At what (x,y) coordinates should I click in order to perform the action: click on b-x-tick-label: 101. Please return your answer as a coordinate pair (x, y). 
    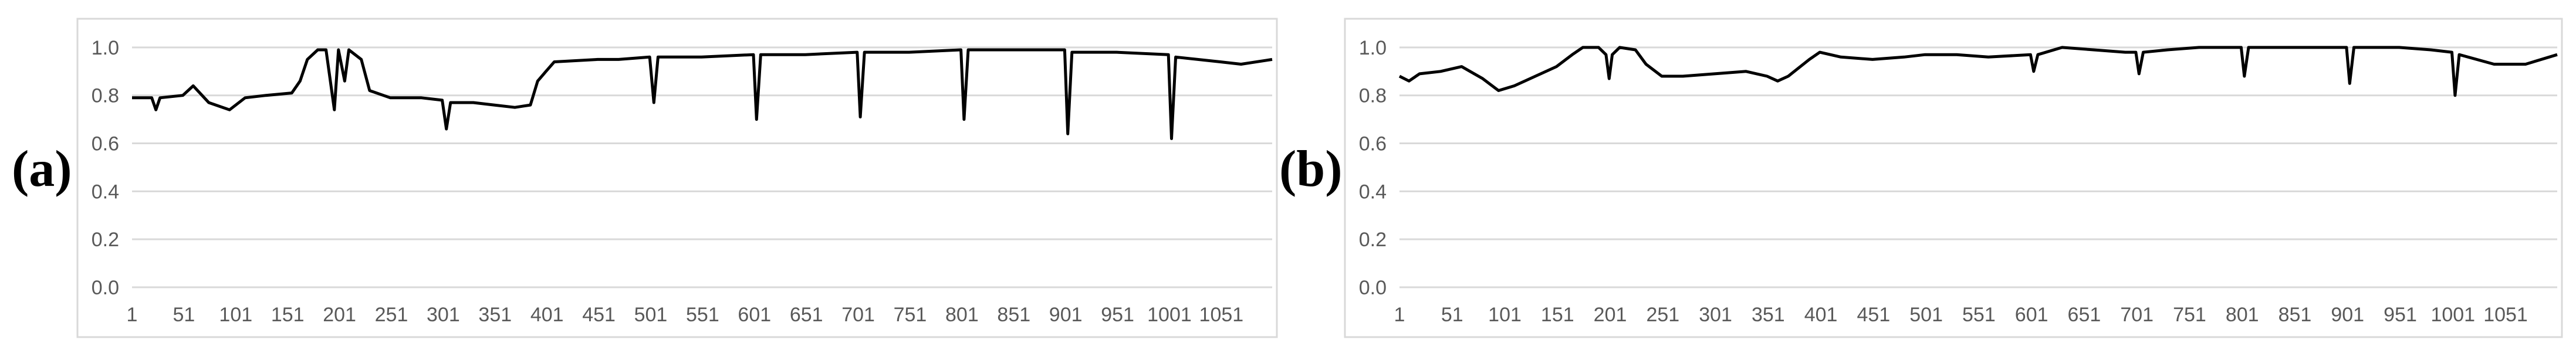
    Looking at the image, I should click on (1505, 315).